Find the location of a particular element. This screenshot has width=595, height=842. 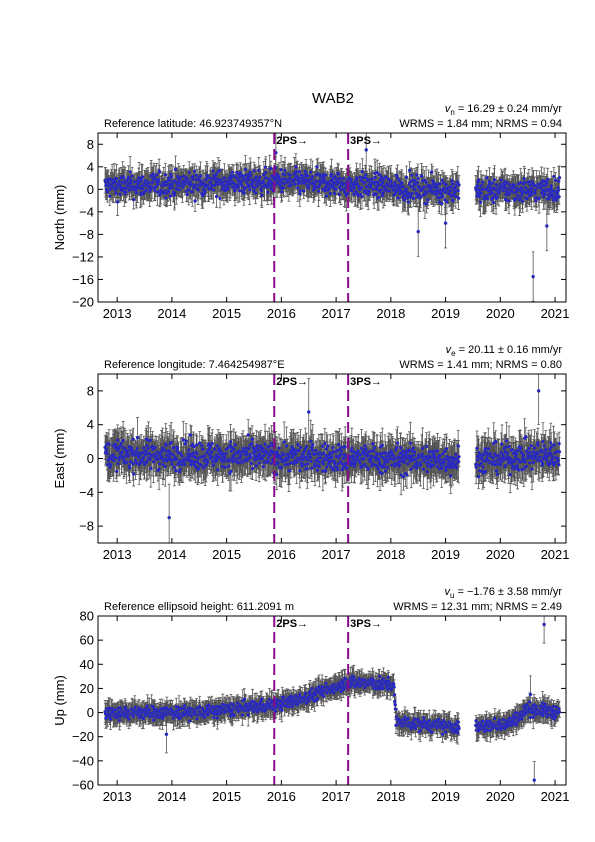

y-axis-title: North (mm) is located at coordinates (59, 218).